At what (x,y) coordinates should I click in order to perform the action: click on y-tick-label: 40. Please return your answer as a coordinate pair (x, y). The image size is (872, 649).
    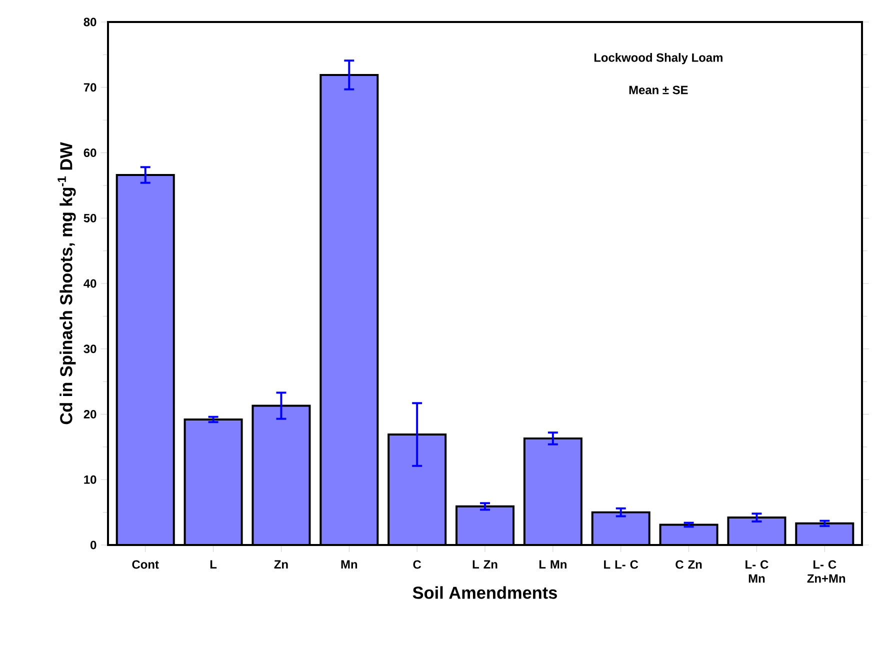
    Looking at the image, I should click on (90, 283).